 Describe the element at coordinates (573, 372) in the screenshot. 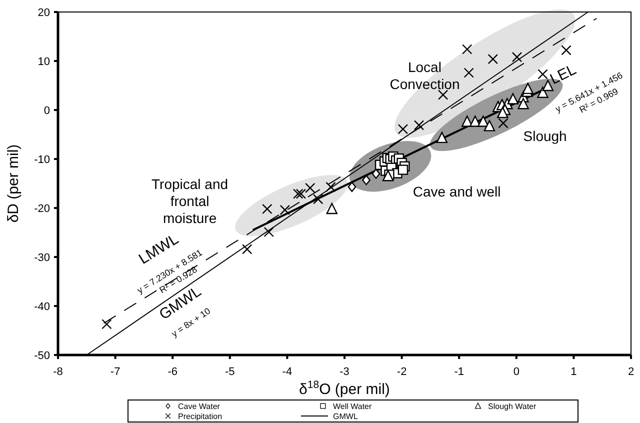

I see `x-tick-label: 1` at that location.